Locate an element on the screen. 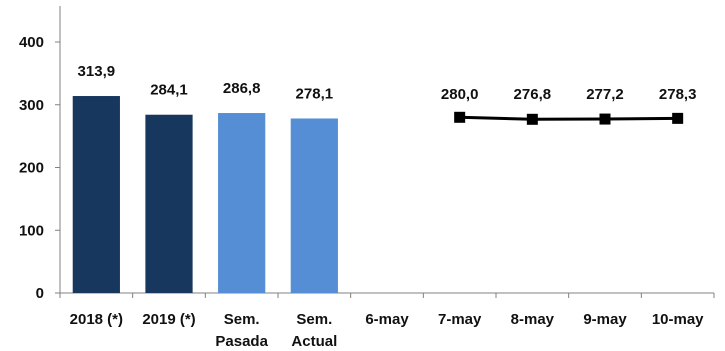  x-category-label: 9-may is located at coordinates (605, 319).